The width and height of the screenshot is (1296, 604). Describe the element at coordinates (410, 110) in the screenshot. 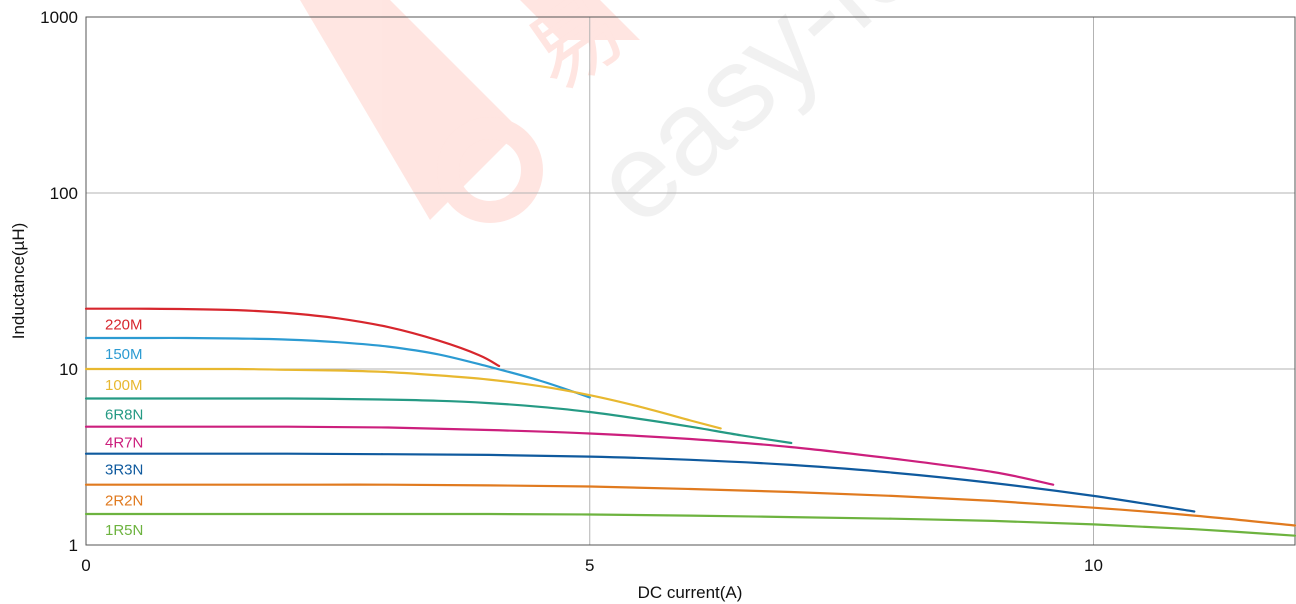

I see `watermark-logo-band` at that location.